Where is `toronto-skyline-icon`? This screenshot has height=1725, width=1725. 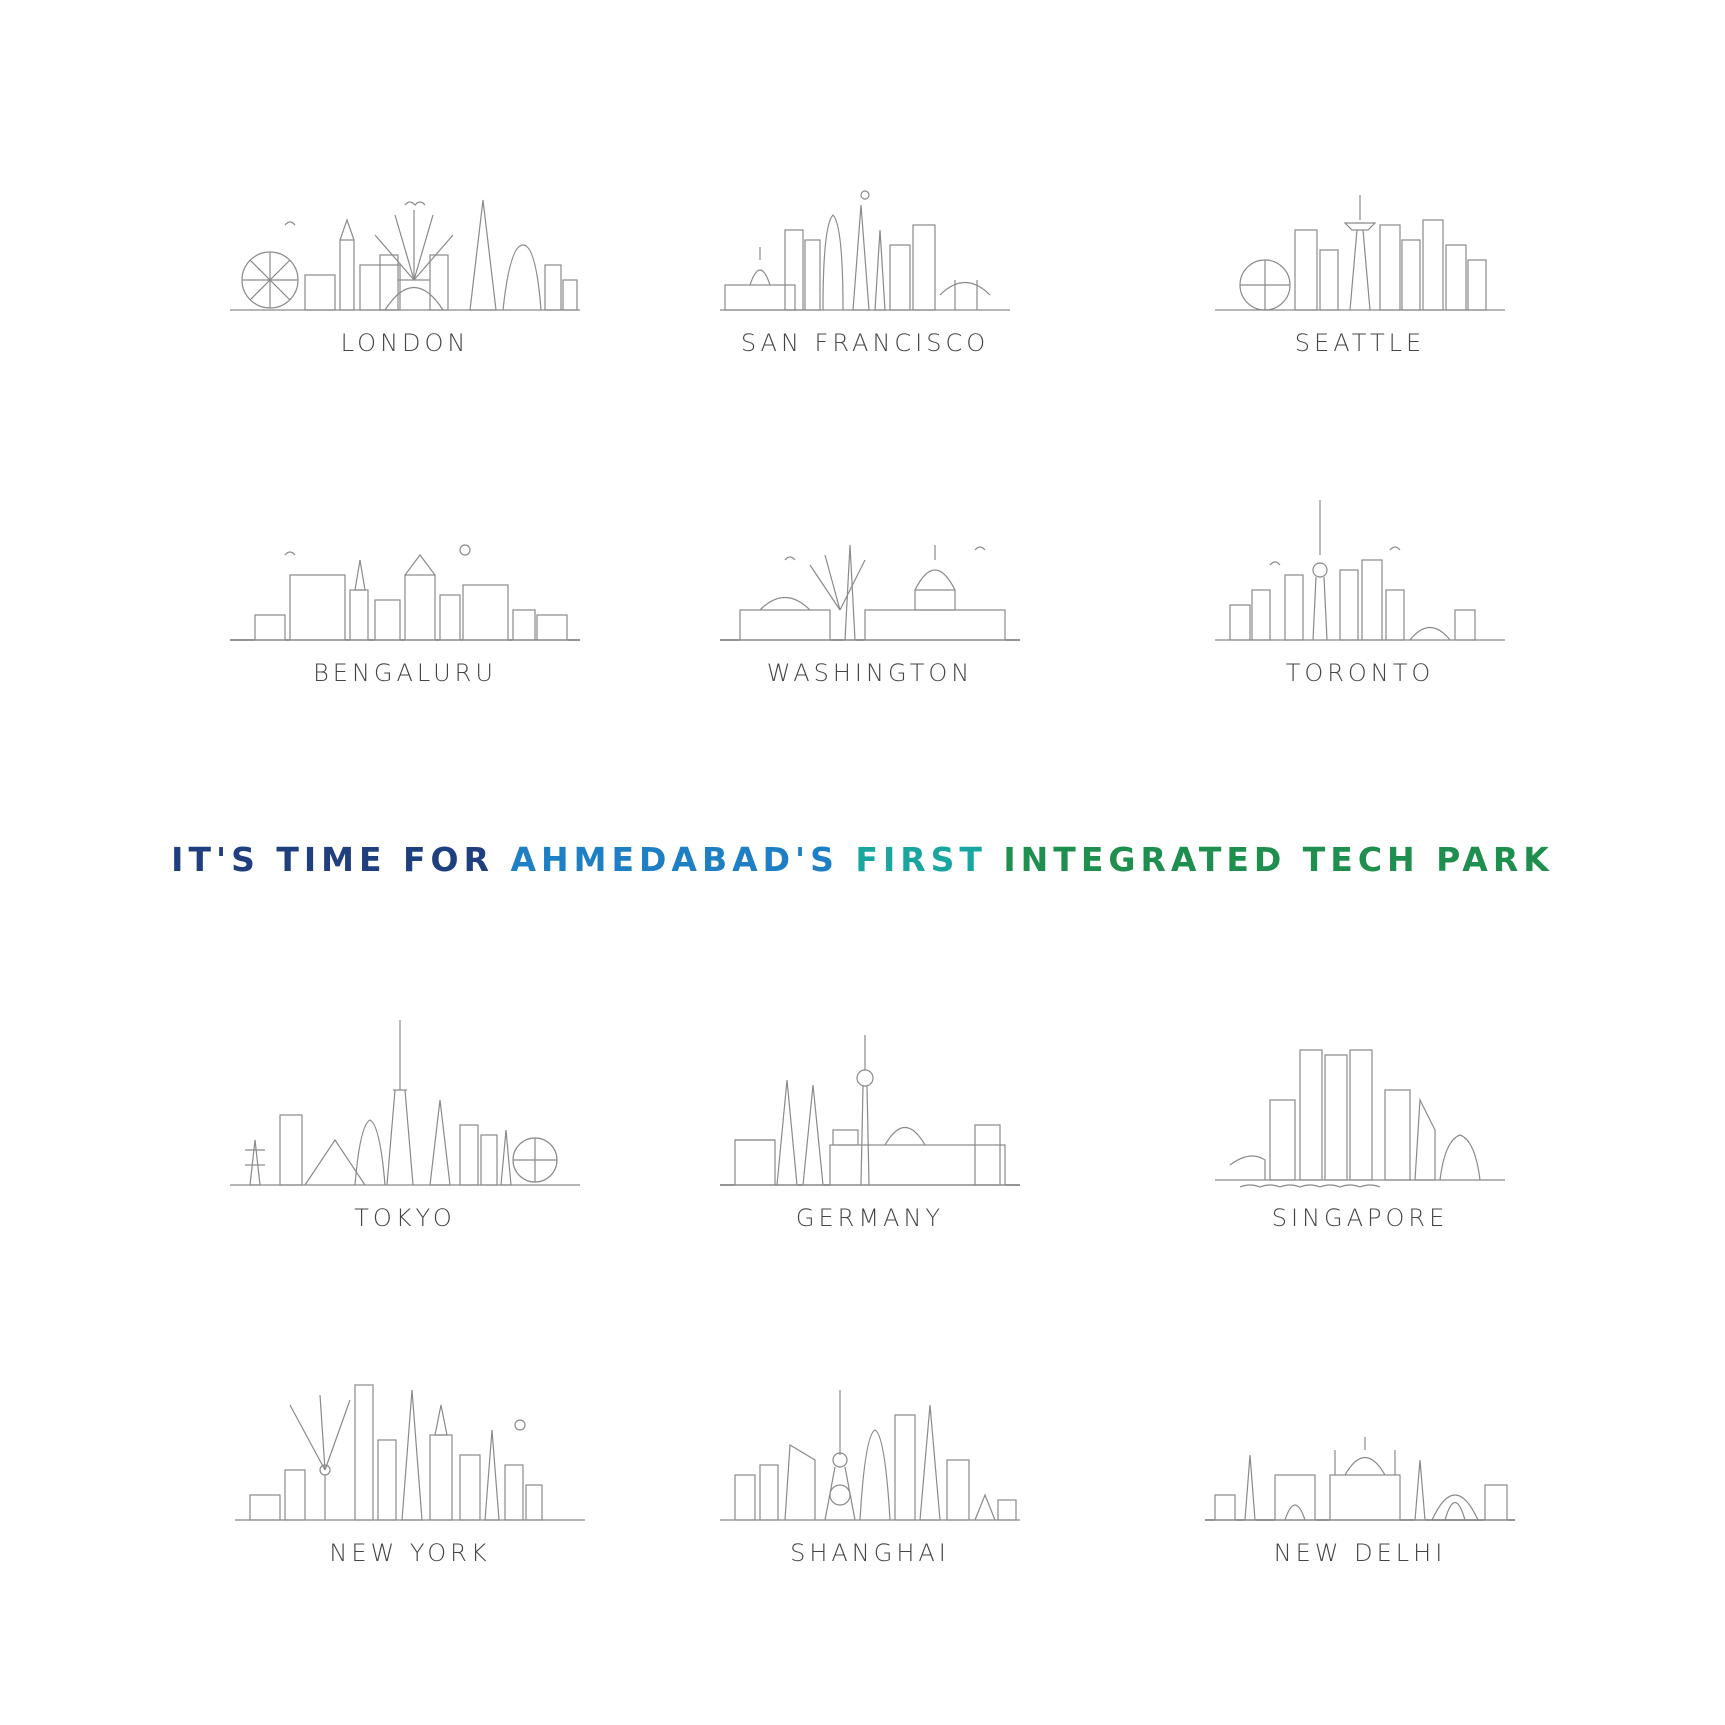 toronto-skyline-icon is located at coordinates (1360, 570).